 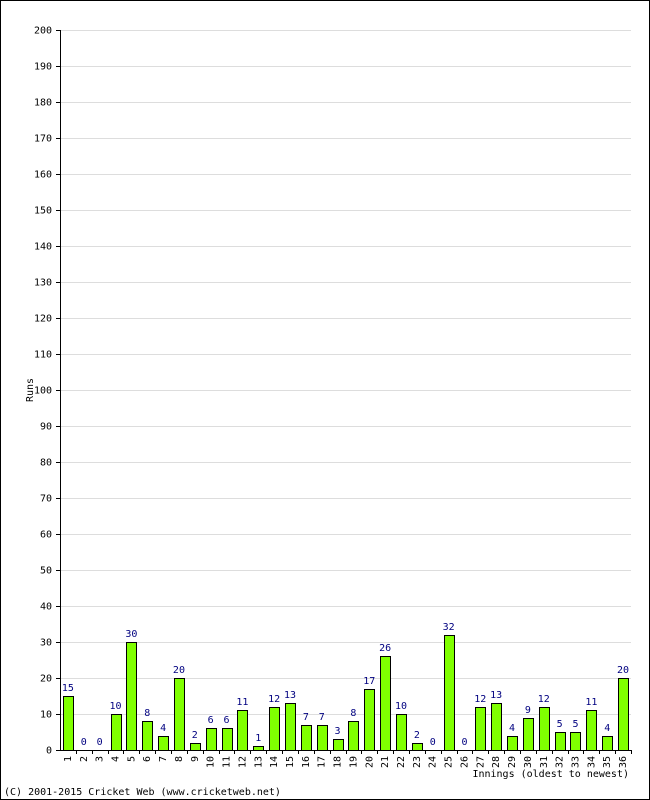 I want to click on x-tick-label: 34, so click(x=591, y=762).